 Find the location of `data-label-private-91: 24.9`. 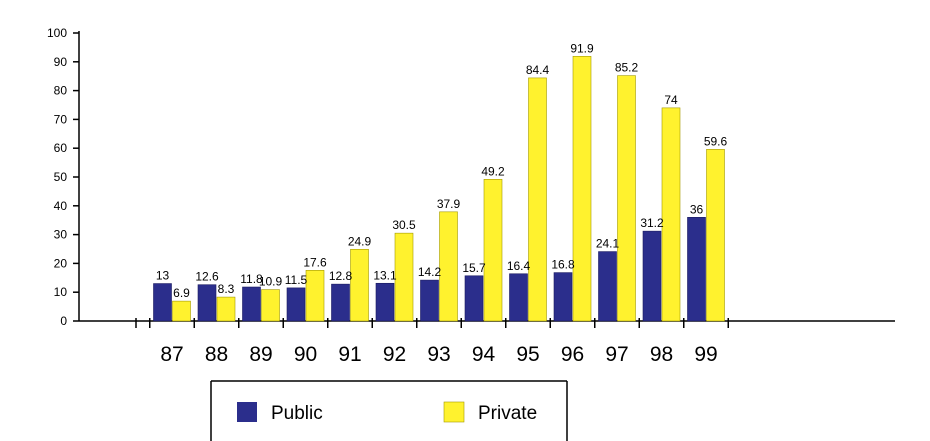

data-label-private-91: 24.9 is located at coordinates (360, 241).